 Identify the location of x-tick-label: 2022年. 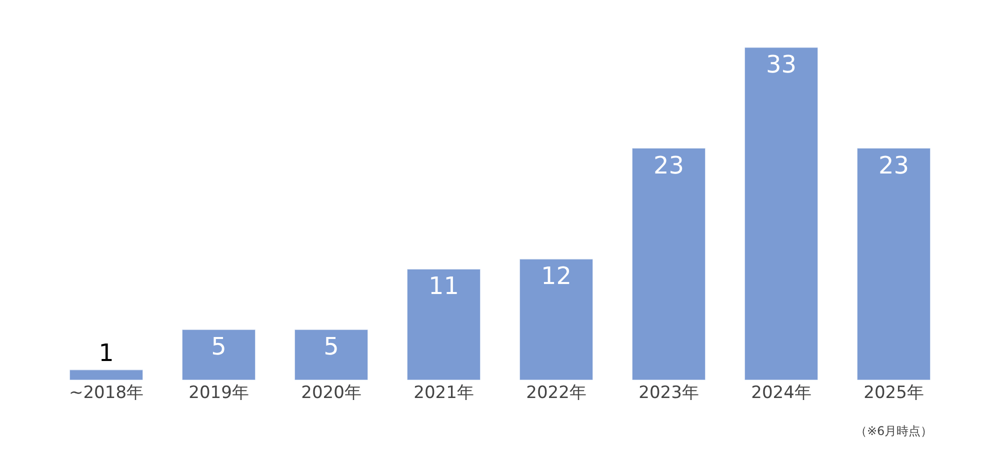
(556, 393).